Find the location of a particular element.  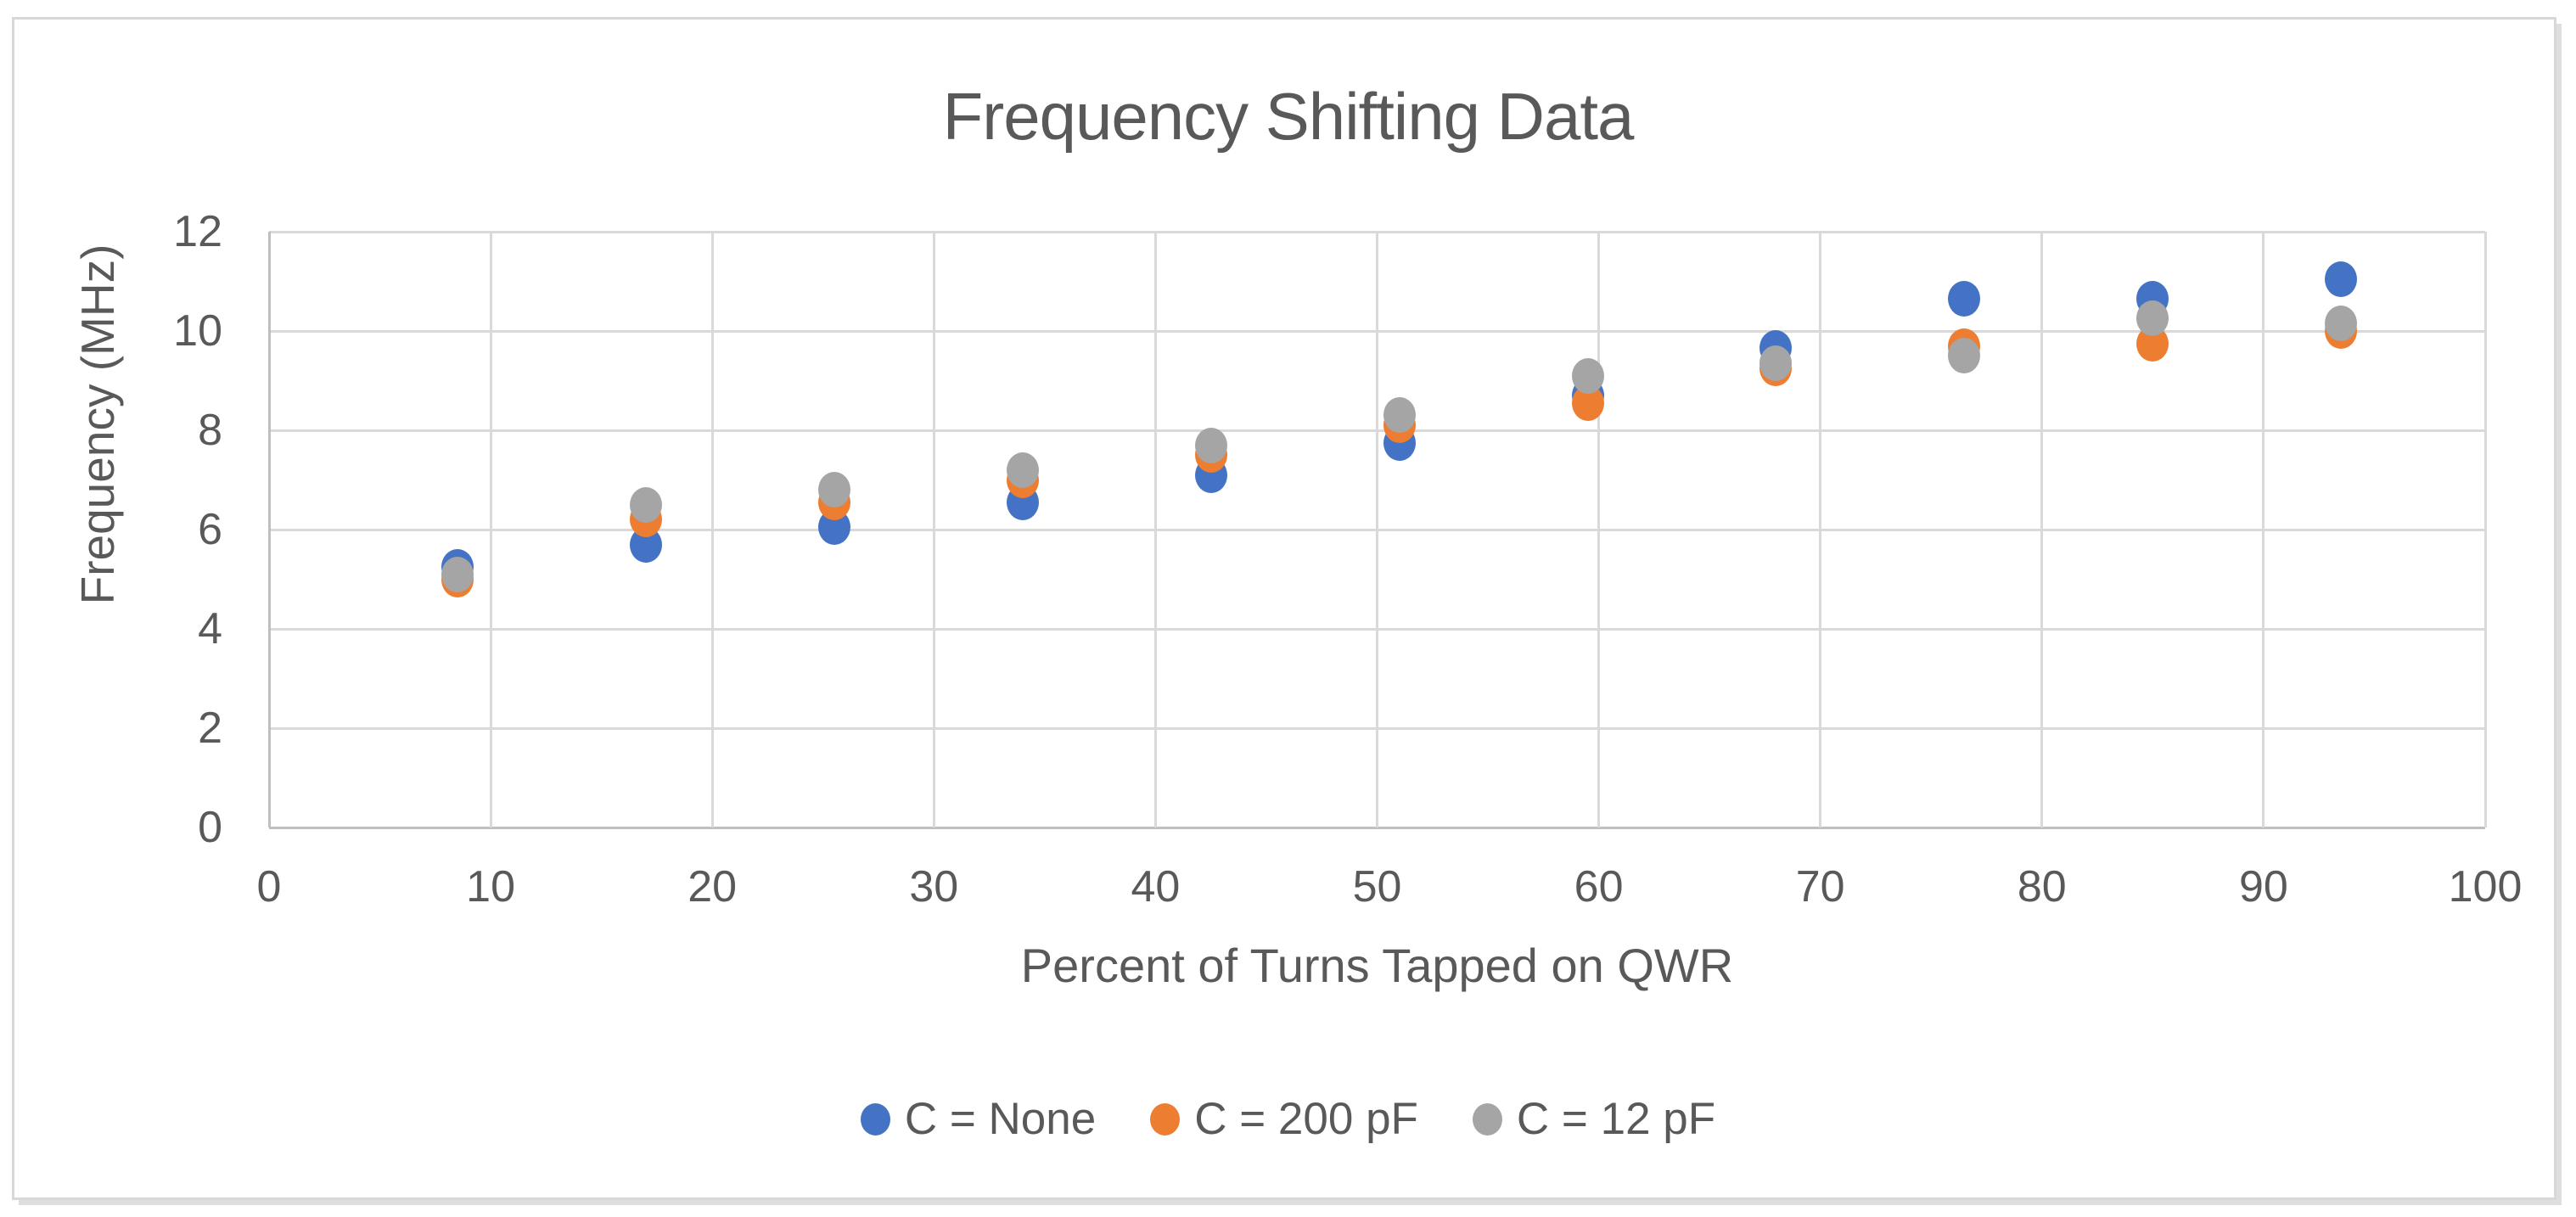

legend-item: C = 200 pF is located at coordinates (1284, 1119).